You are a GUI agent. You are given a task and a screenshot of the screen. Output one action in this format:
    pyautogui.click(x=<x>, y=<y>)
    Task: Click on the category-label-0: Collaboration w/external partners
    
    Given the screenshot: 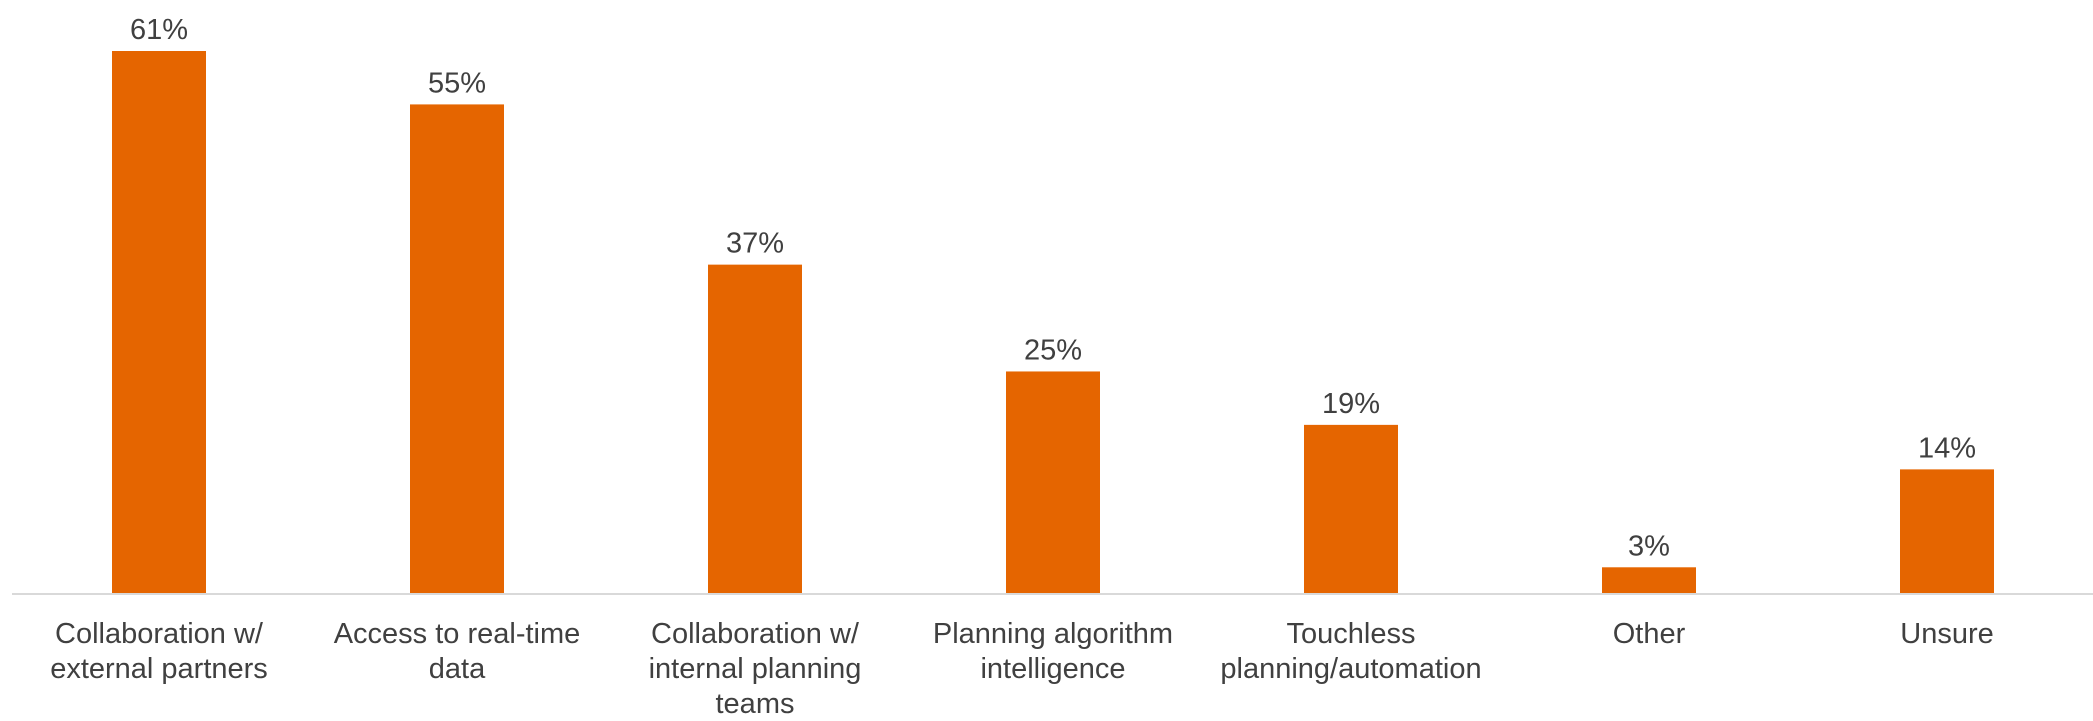 What is the action you would take?
    pyautogui.click(x=159, y=651)
    